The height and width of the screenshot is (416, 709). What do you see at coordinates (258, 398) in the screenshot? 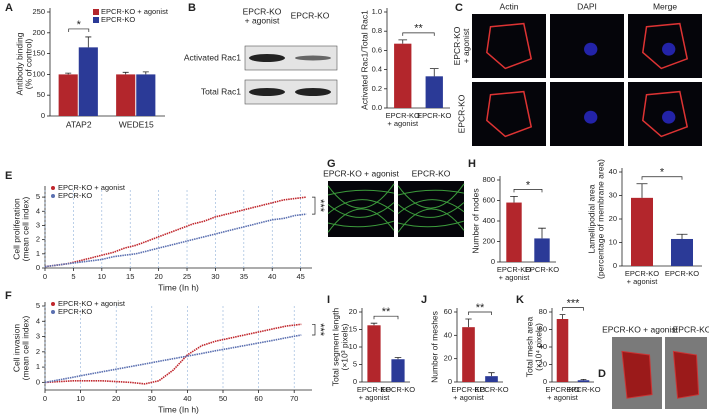
I see `x-tick-label: 60` at bounding box center [258, 398].